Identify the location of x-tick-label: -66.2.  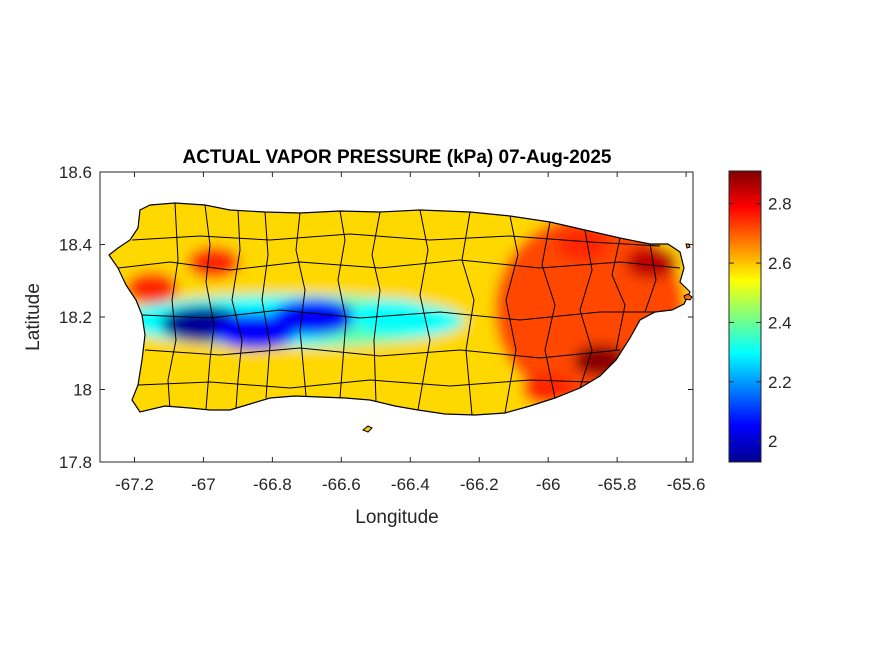
(479, 484).